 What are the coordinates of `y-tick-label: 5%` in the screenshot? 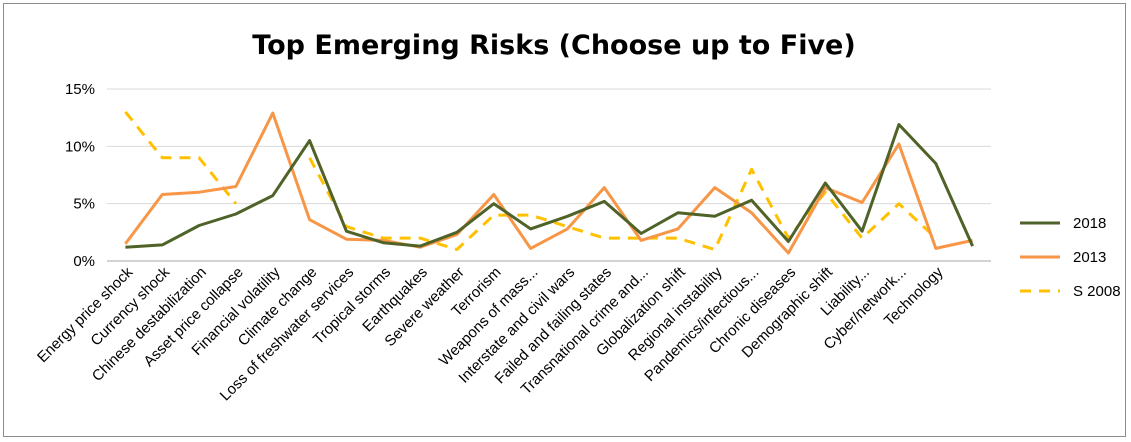 It's located at (84, 204).